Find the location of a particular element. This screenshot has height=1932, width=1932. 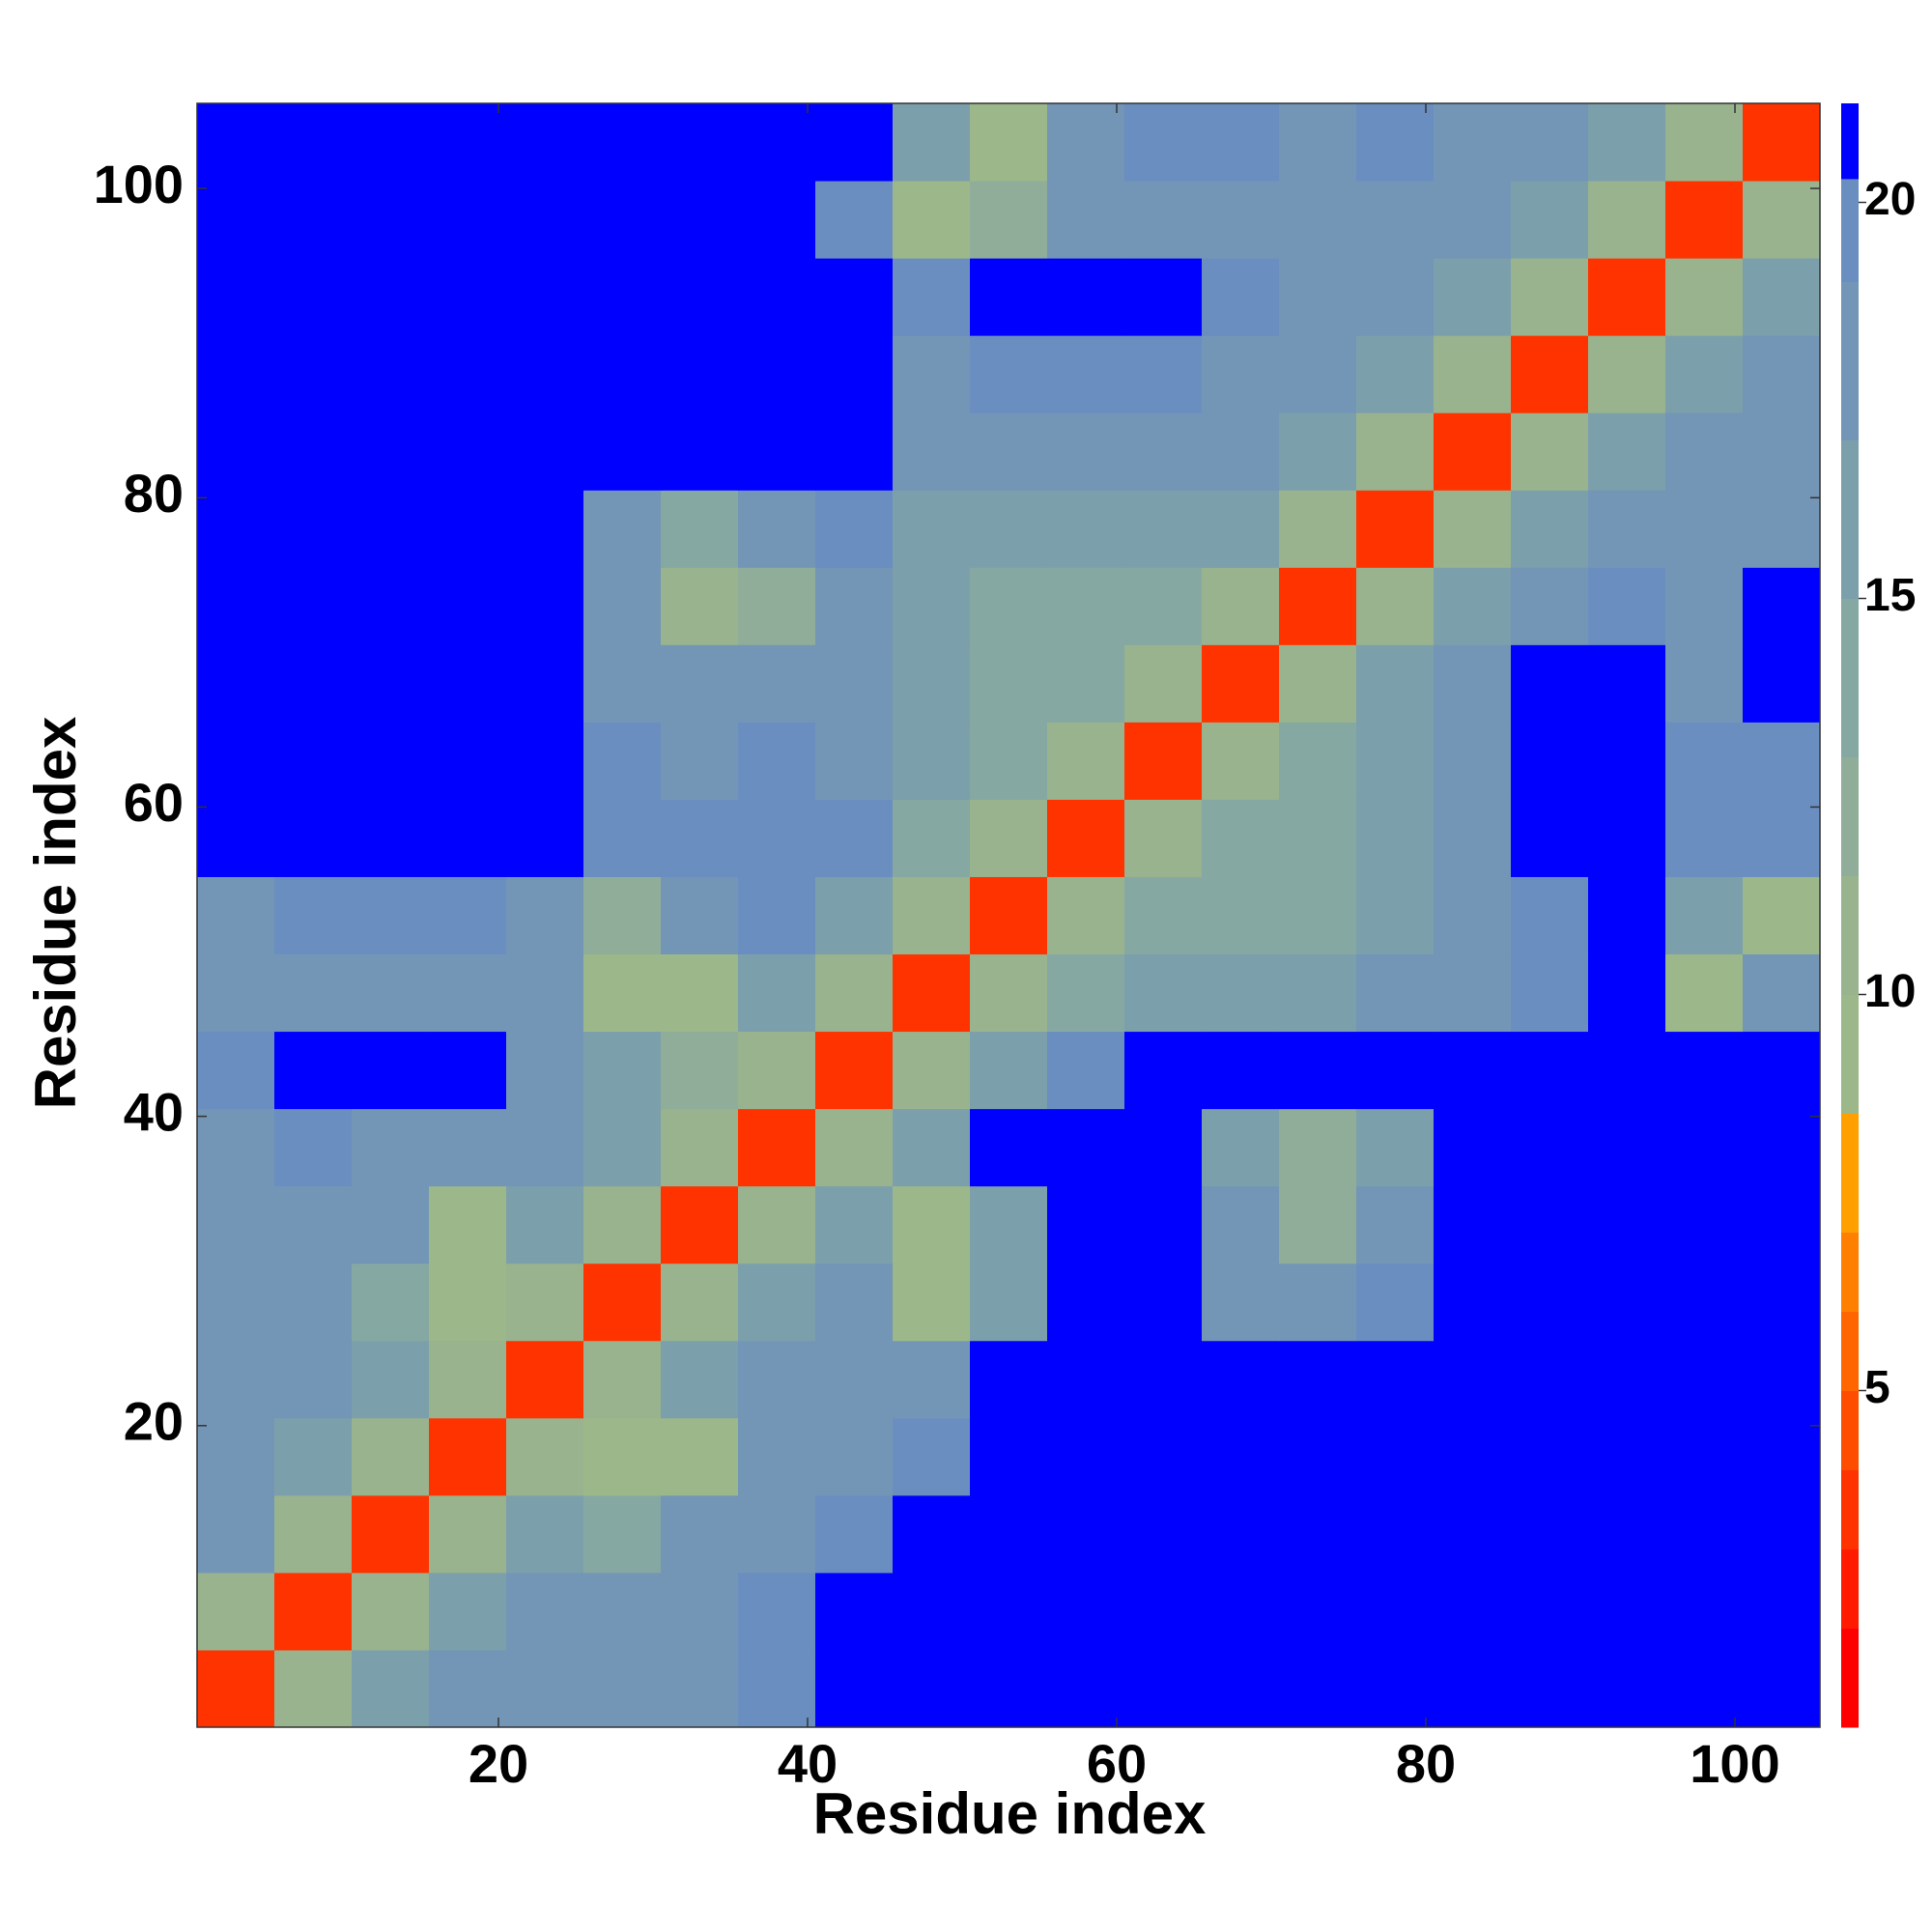

colorbar-tick-label: 20 is located at coordinates (1890, 199).